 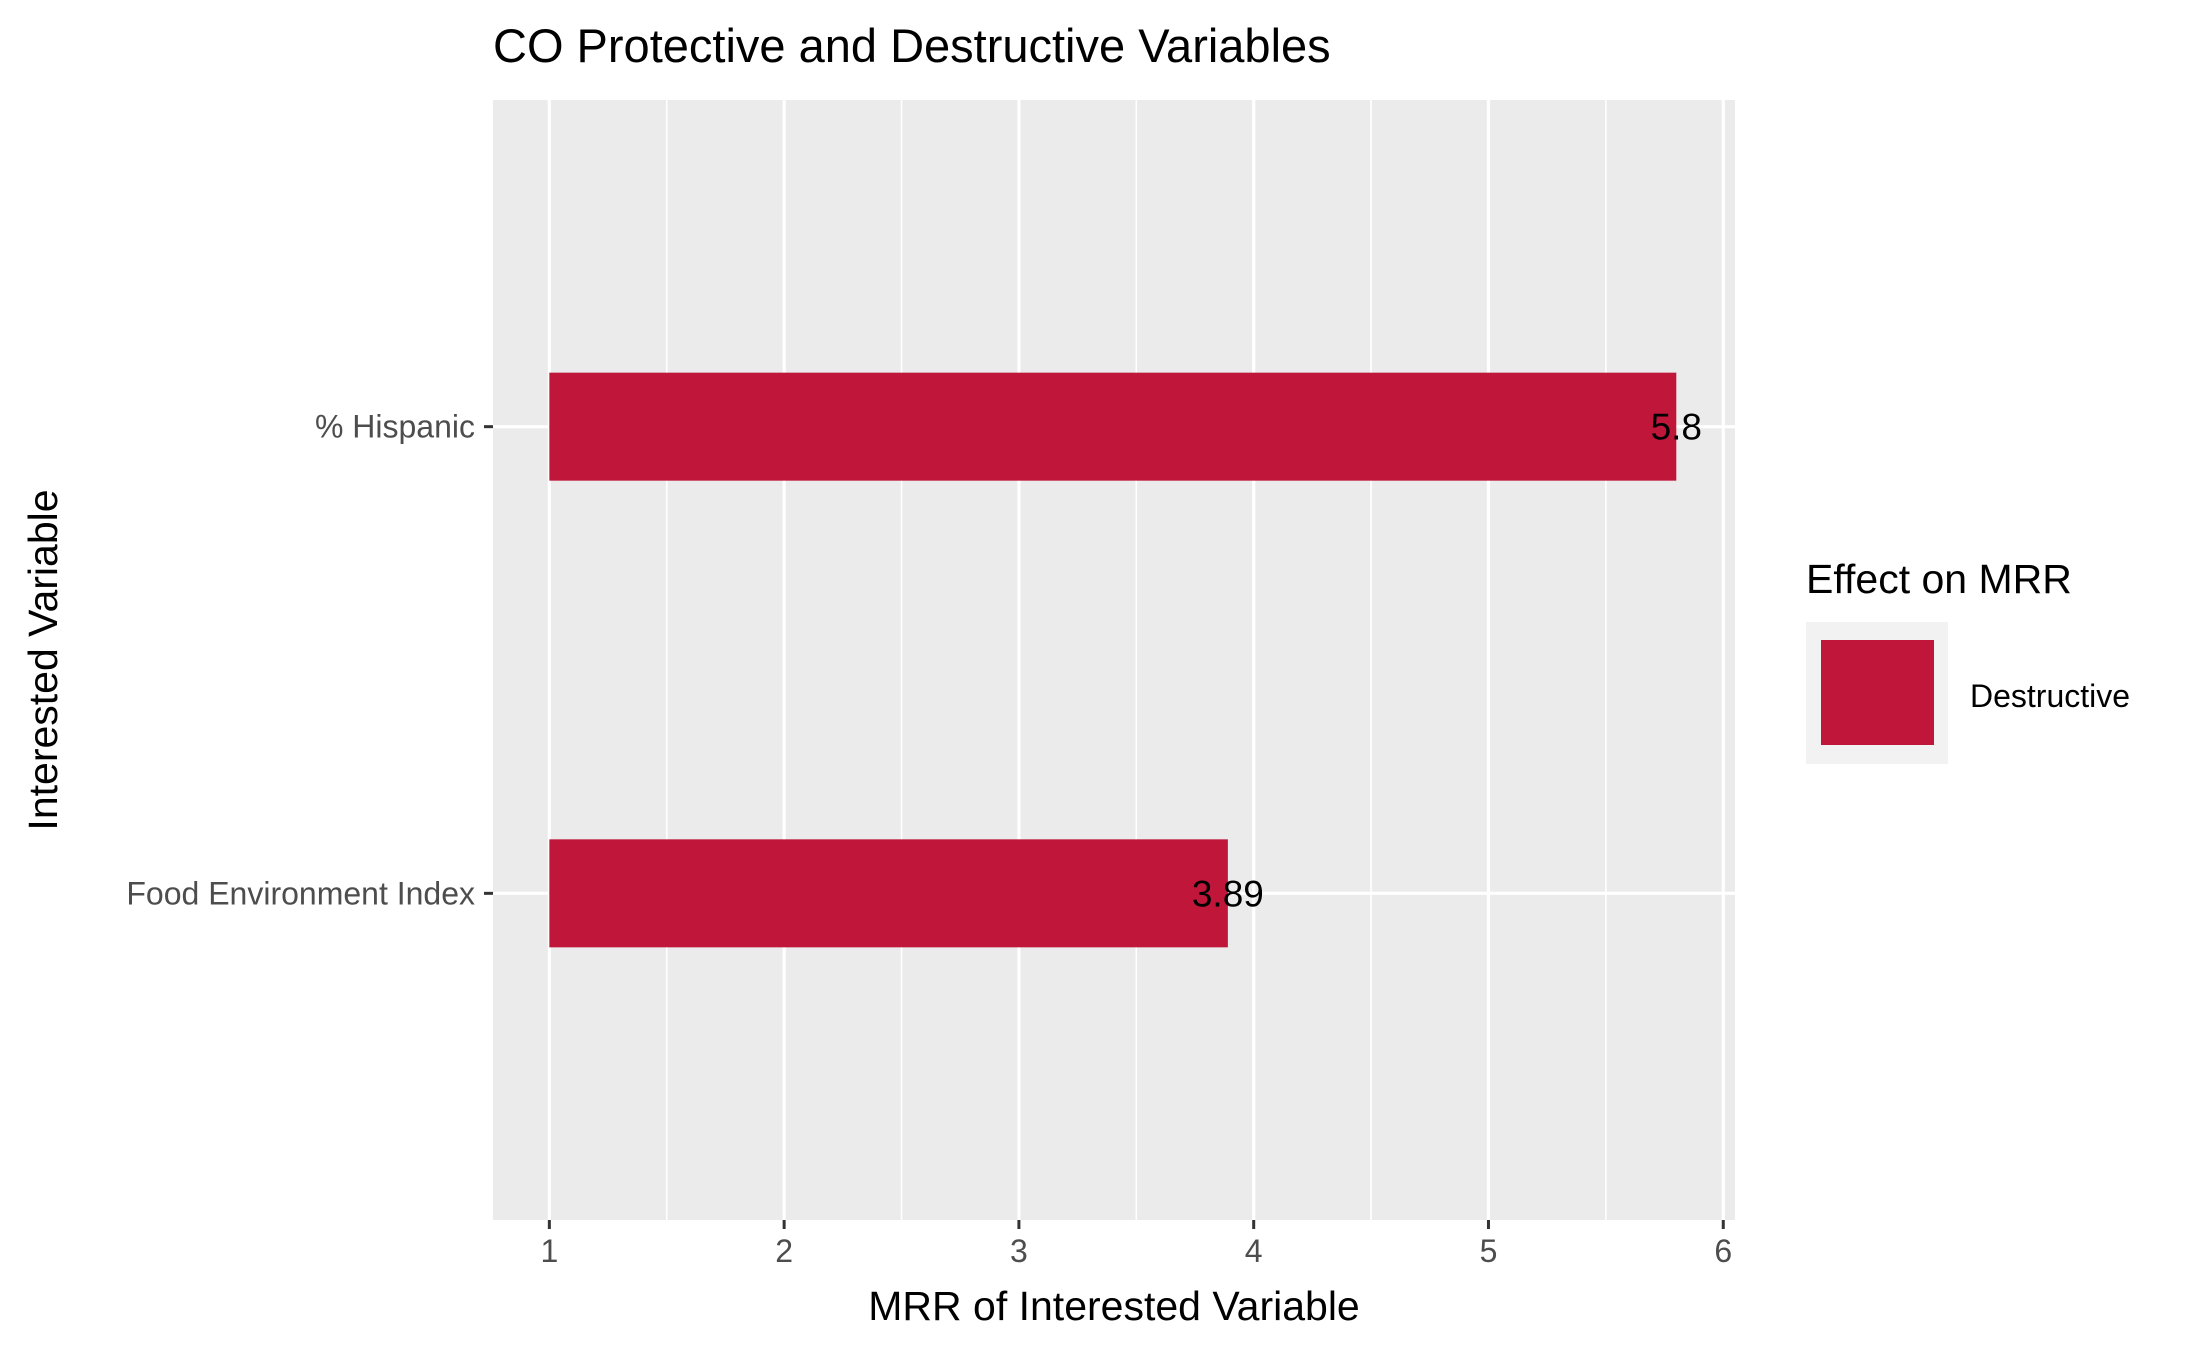 I want to click on x-tick-label: 2, so click(x=784, y=1251).